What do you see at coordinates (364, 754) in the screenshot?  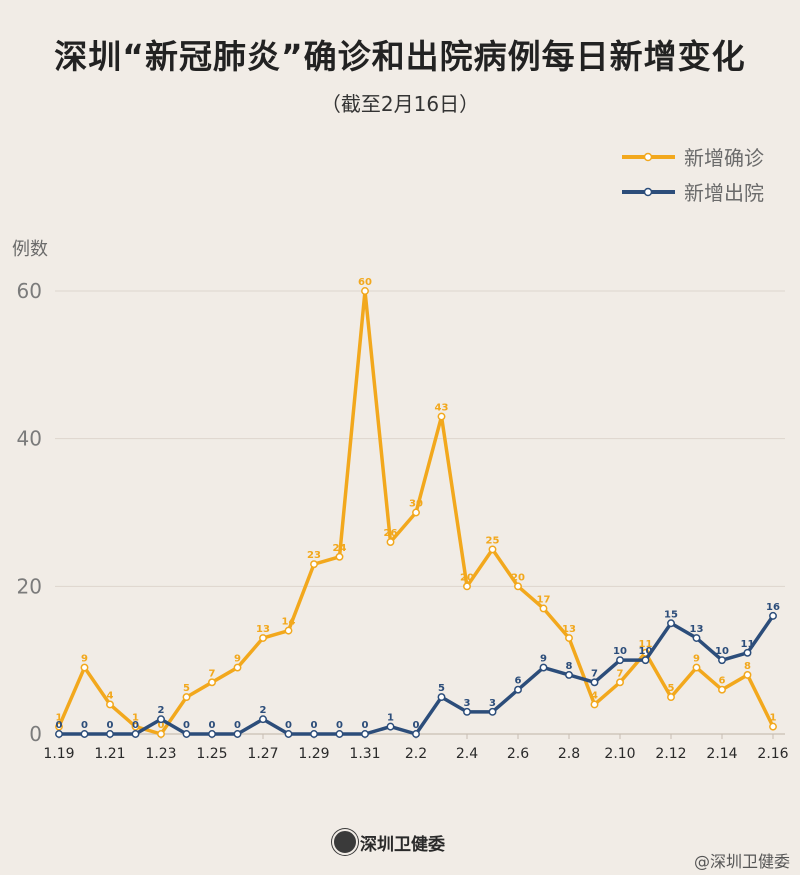 I see `x-tick-label: 1.31` at bounding box center [364, 754].